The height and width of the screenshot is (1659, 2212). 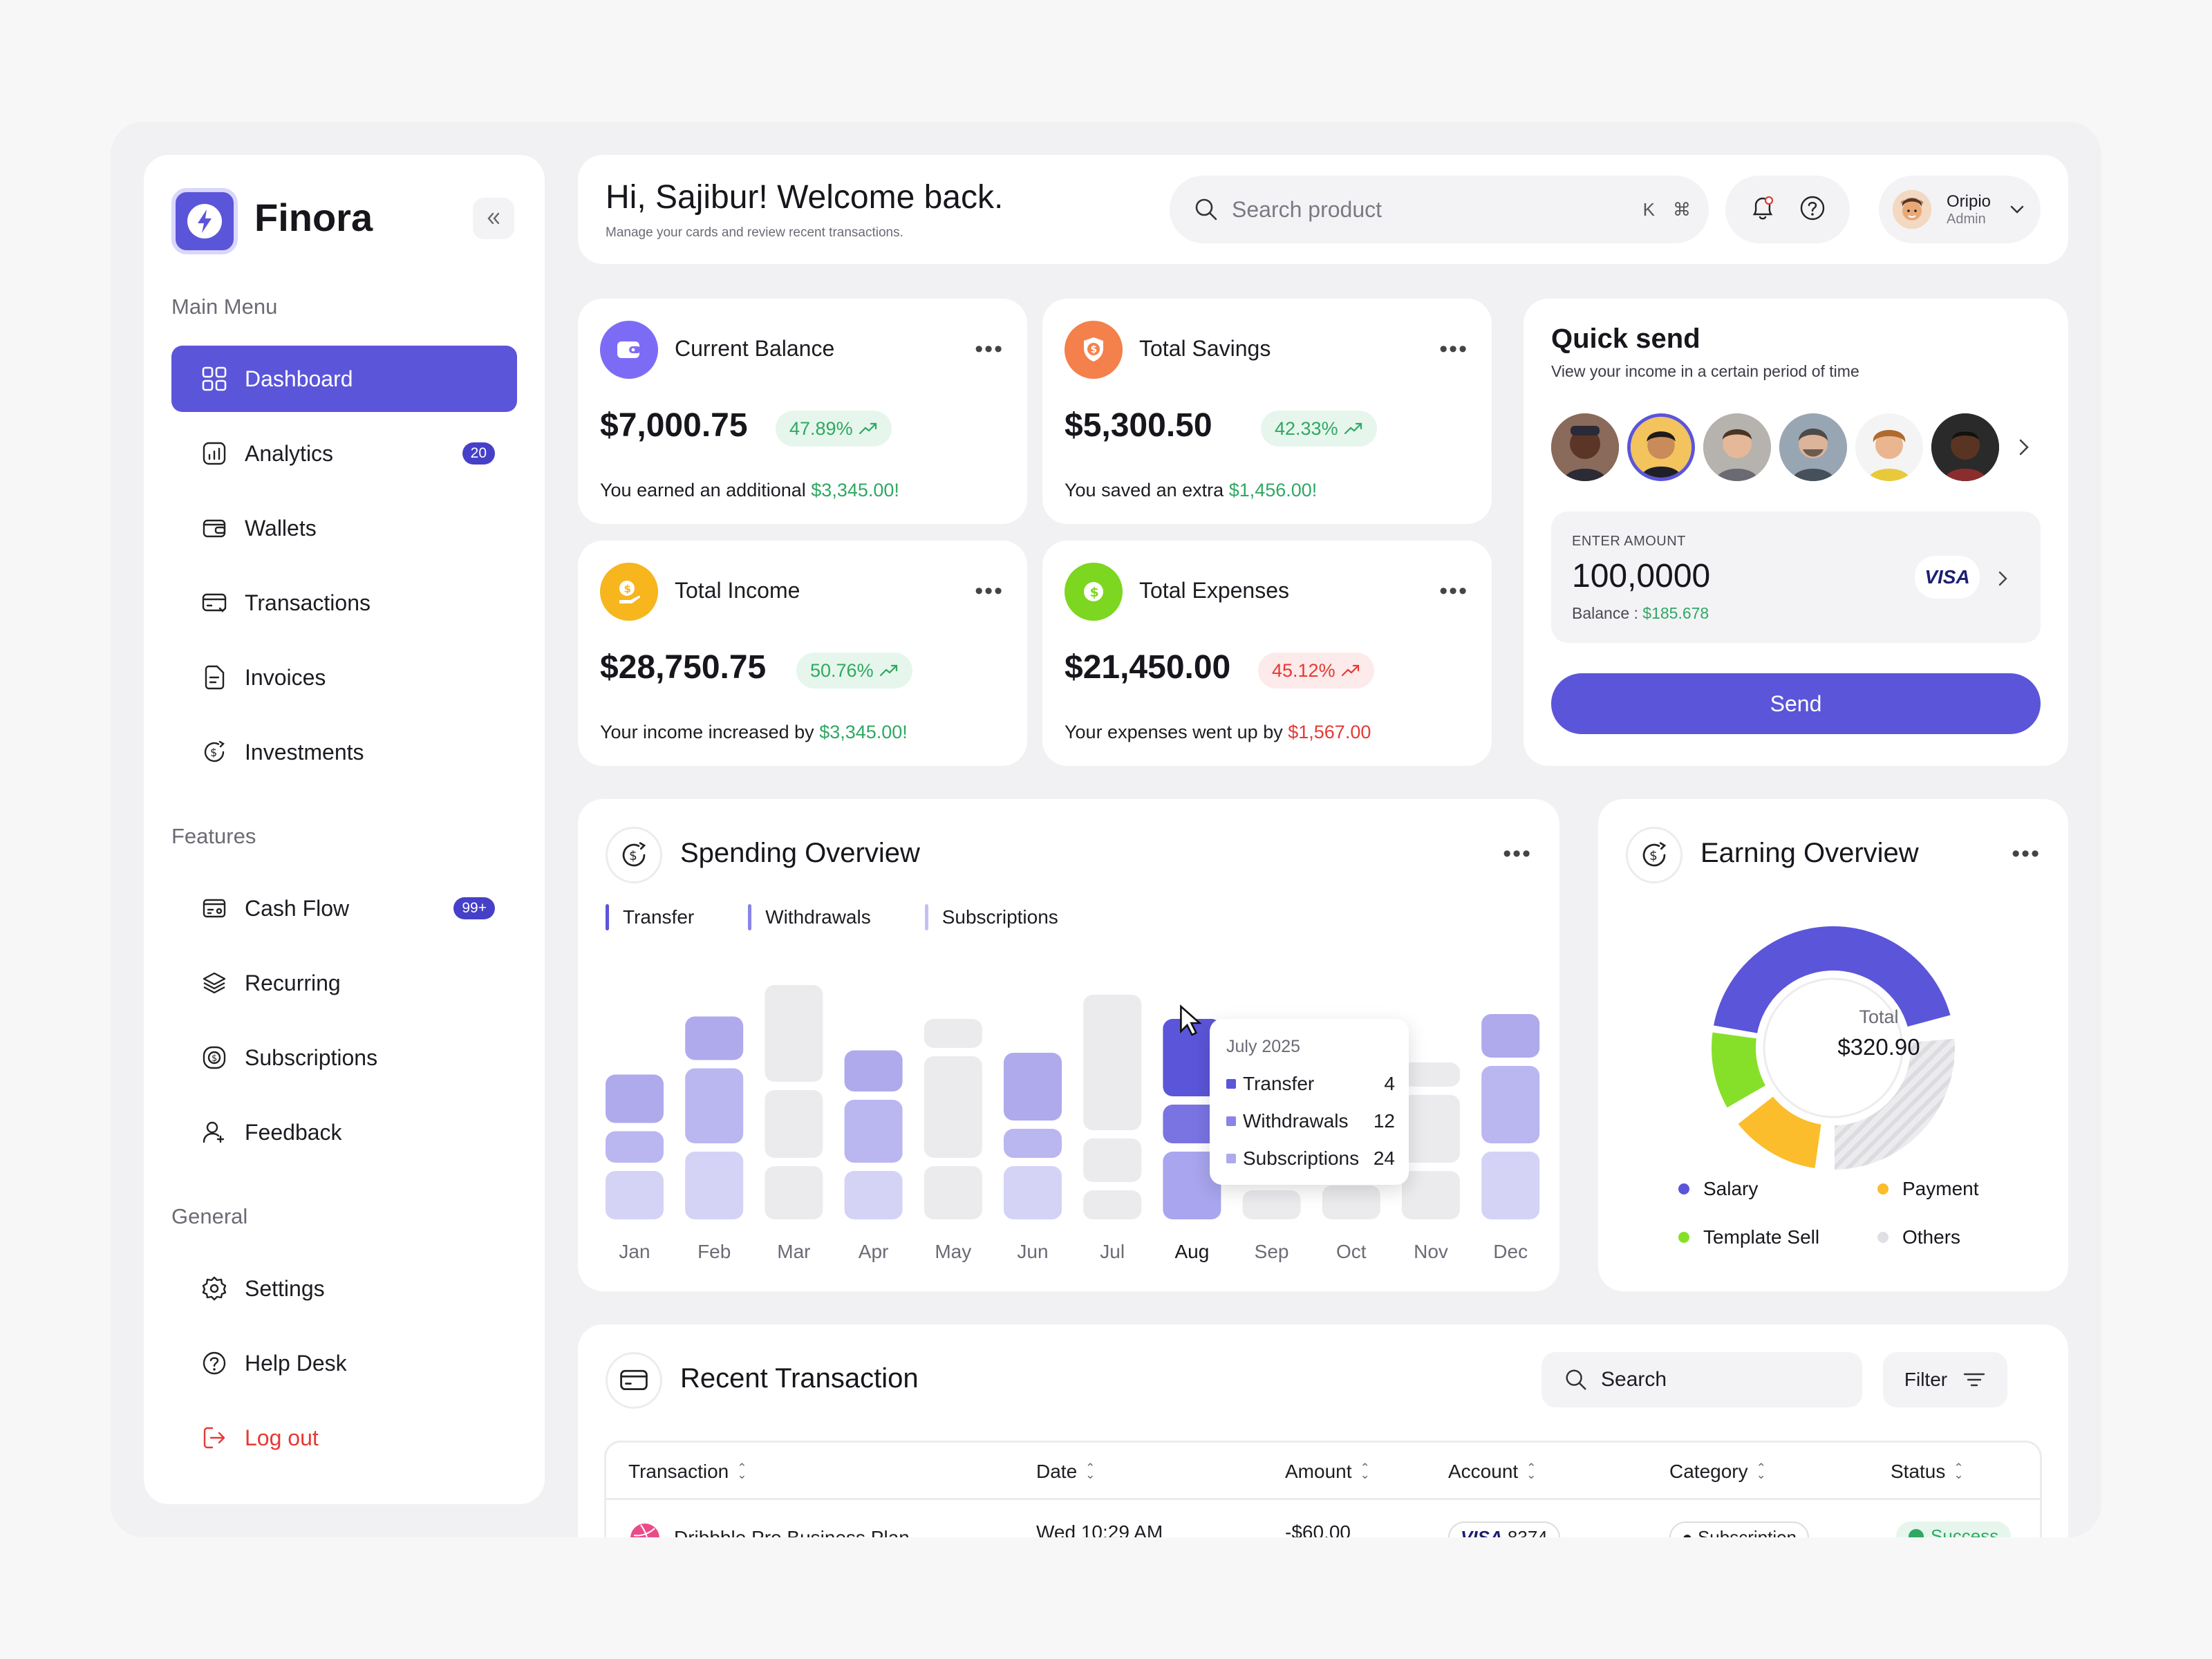 What do you see at coordinates (1033, 1087) in the screenshot?
I see `bar-jun-subscriptions` at bounding box center [1033, 1087].